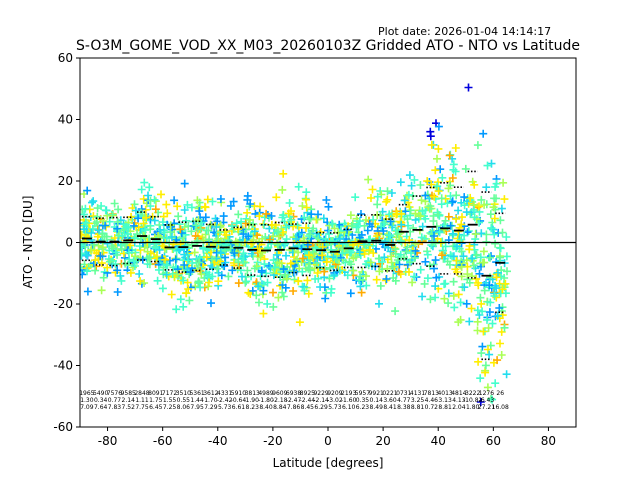  Describe the element at coordinates (390, 400) in the screenshot. I see `bin-stat-label: 3.60` at that location.